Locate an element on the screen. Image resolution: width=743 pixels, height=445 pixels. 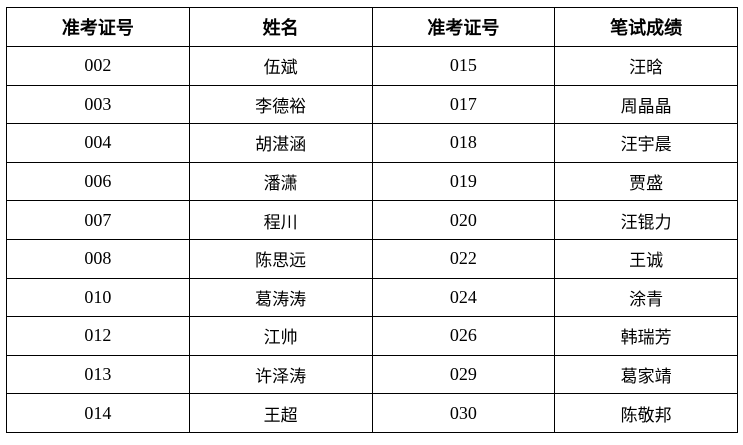
name-cell: 伍斌 is located at coordinates (280, 66).